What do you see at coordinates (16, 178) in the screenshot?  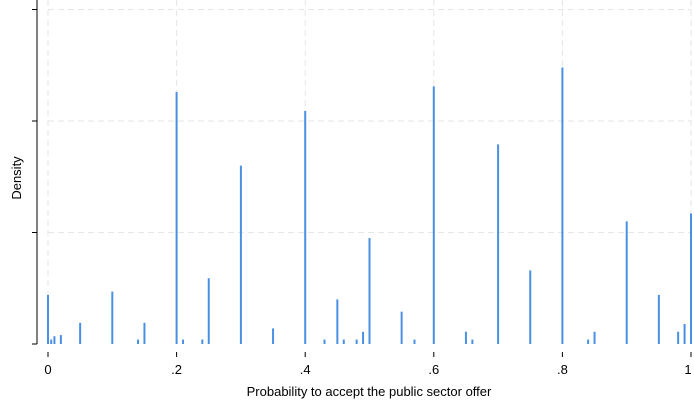 I see `y-axis-title: Density` at bounding box center [16, 178].